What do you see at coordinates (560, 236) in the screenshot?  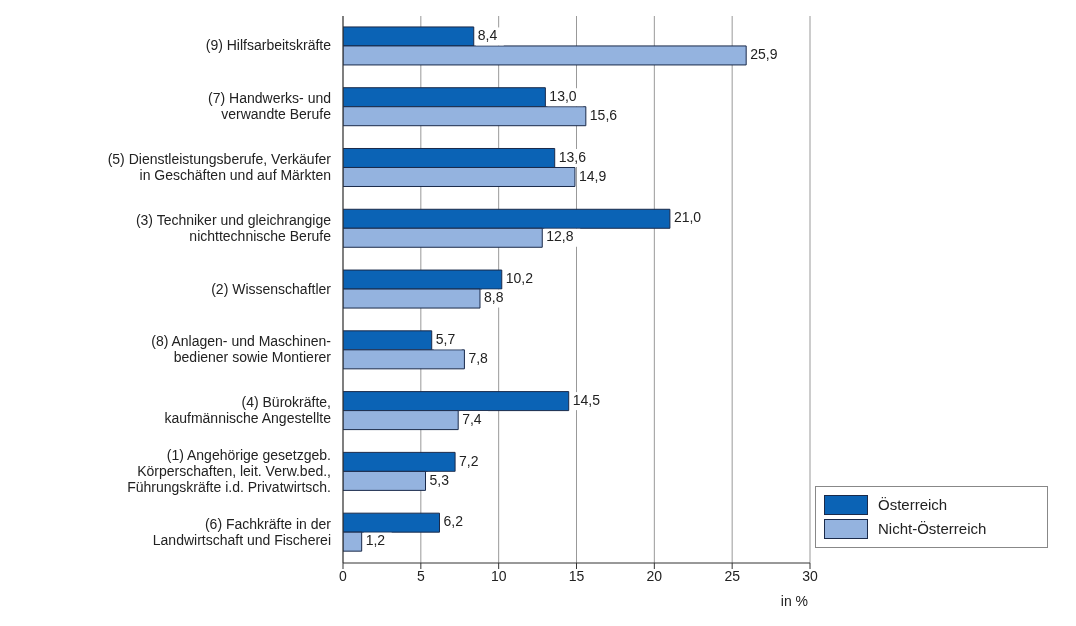 I see `data-label: 12,8` at bounding box center [560, 236].